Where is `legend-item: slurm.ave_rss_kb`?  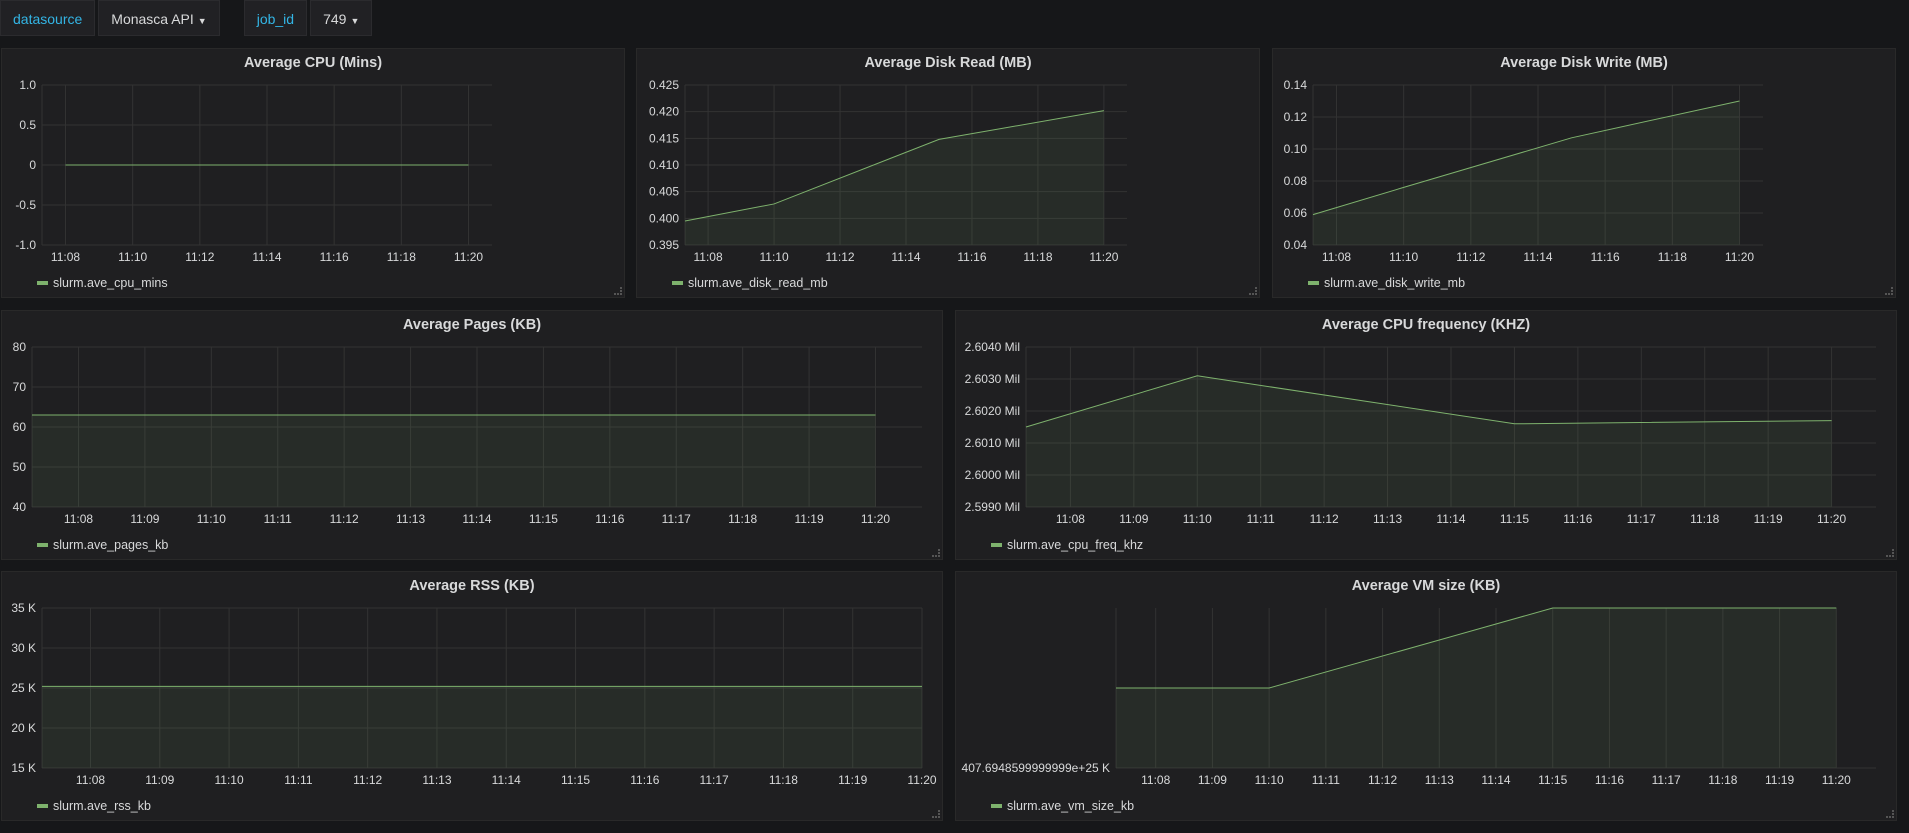 legend-item: slurm.ave_rss_kb is located at coordinates (94, 806).